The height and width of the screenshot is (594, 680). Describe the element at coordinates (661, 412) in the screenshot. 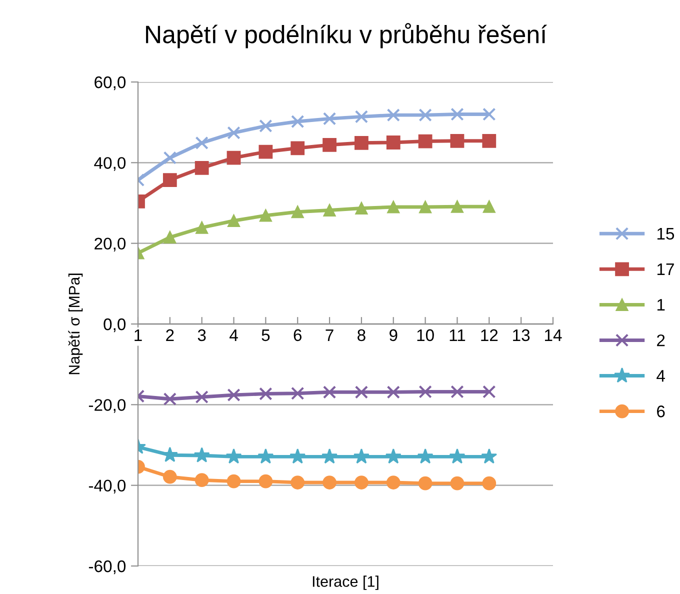

I see `legend-label: 6` at that location.